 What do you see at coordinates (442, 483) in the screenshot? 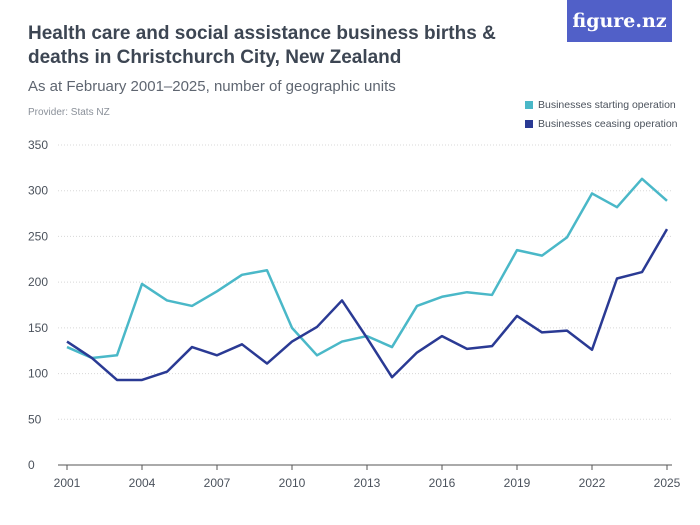
I see `x-tick-label: 2016` at bounding box center [442, 483].